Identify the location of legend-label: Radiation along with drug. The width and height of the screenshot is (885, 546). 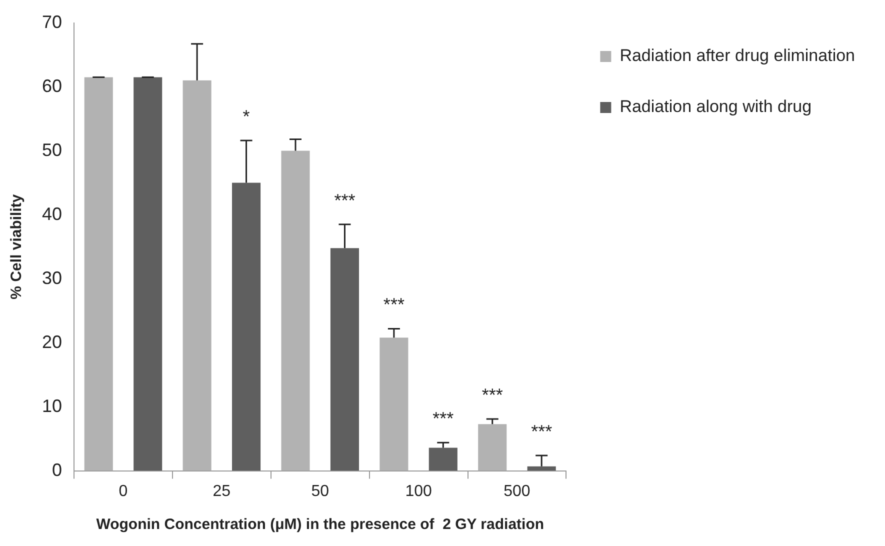
(716, 106).